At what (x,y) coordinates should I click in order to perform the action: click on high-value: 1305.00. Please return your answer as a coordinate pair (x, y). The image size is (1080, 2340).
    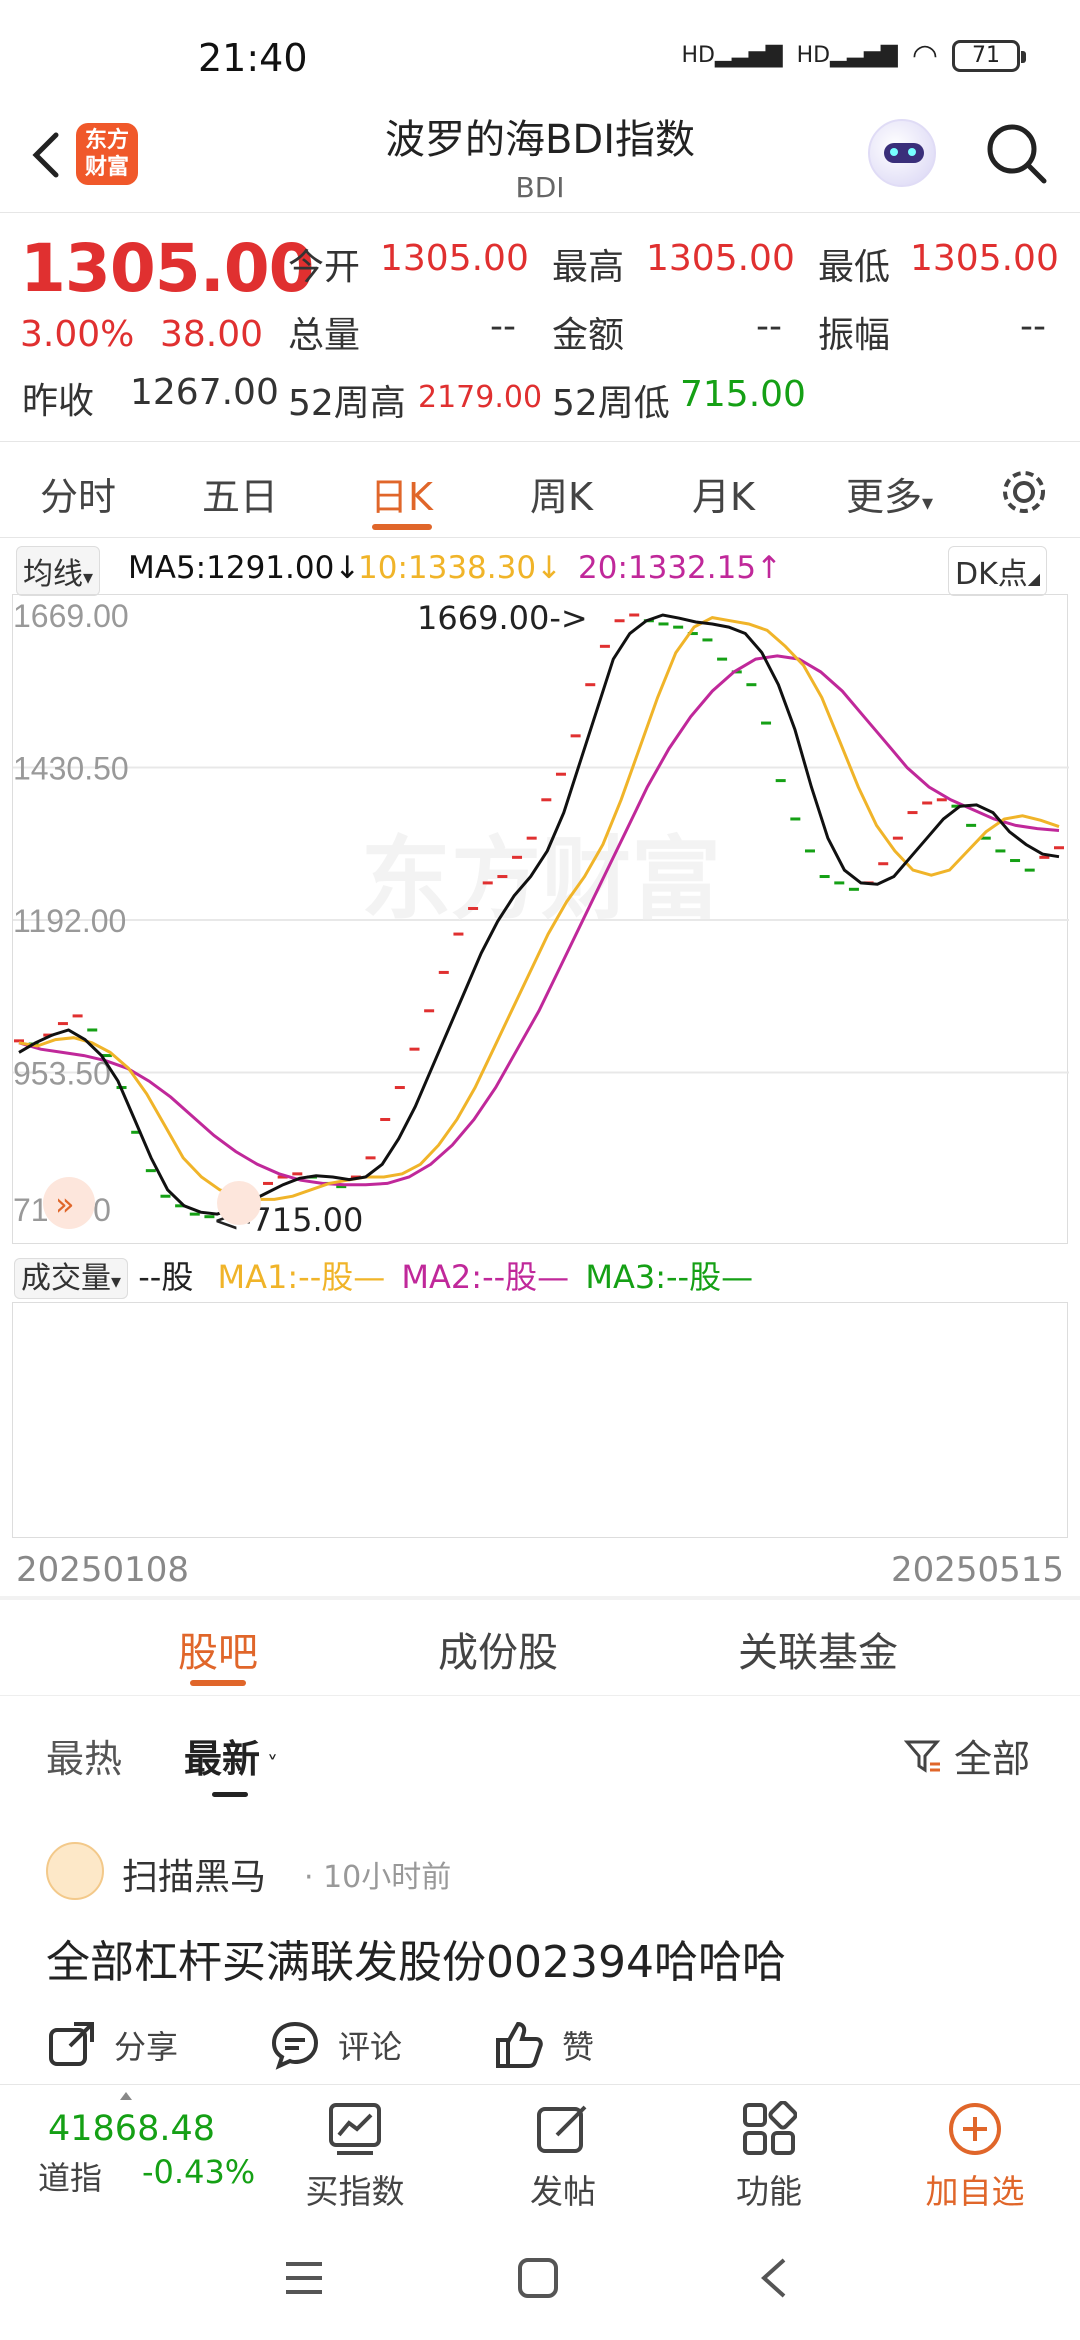
    Looking at the image, I should click on (720, 258).